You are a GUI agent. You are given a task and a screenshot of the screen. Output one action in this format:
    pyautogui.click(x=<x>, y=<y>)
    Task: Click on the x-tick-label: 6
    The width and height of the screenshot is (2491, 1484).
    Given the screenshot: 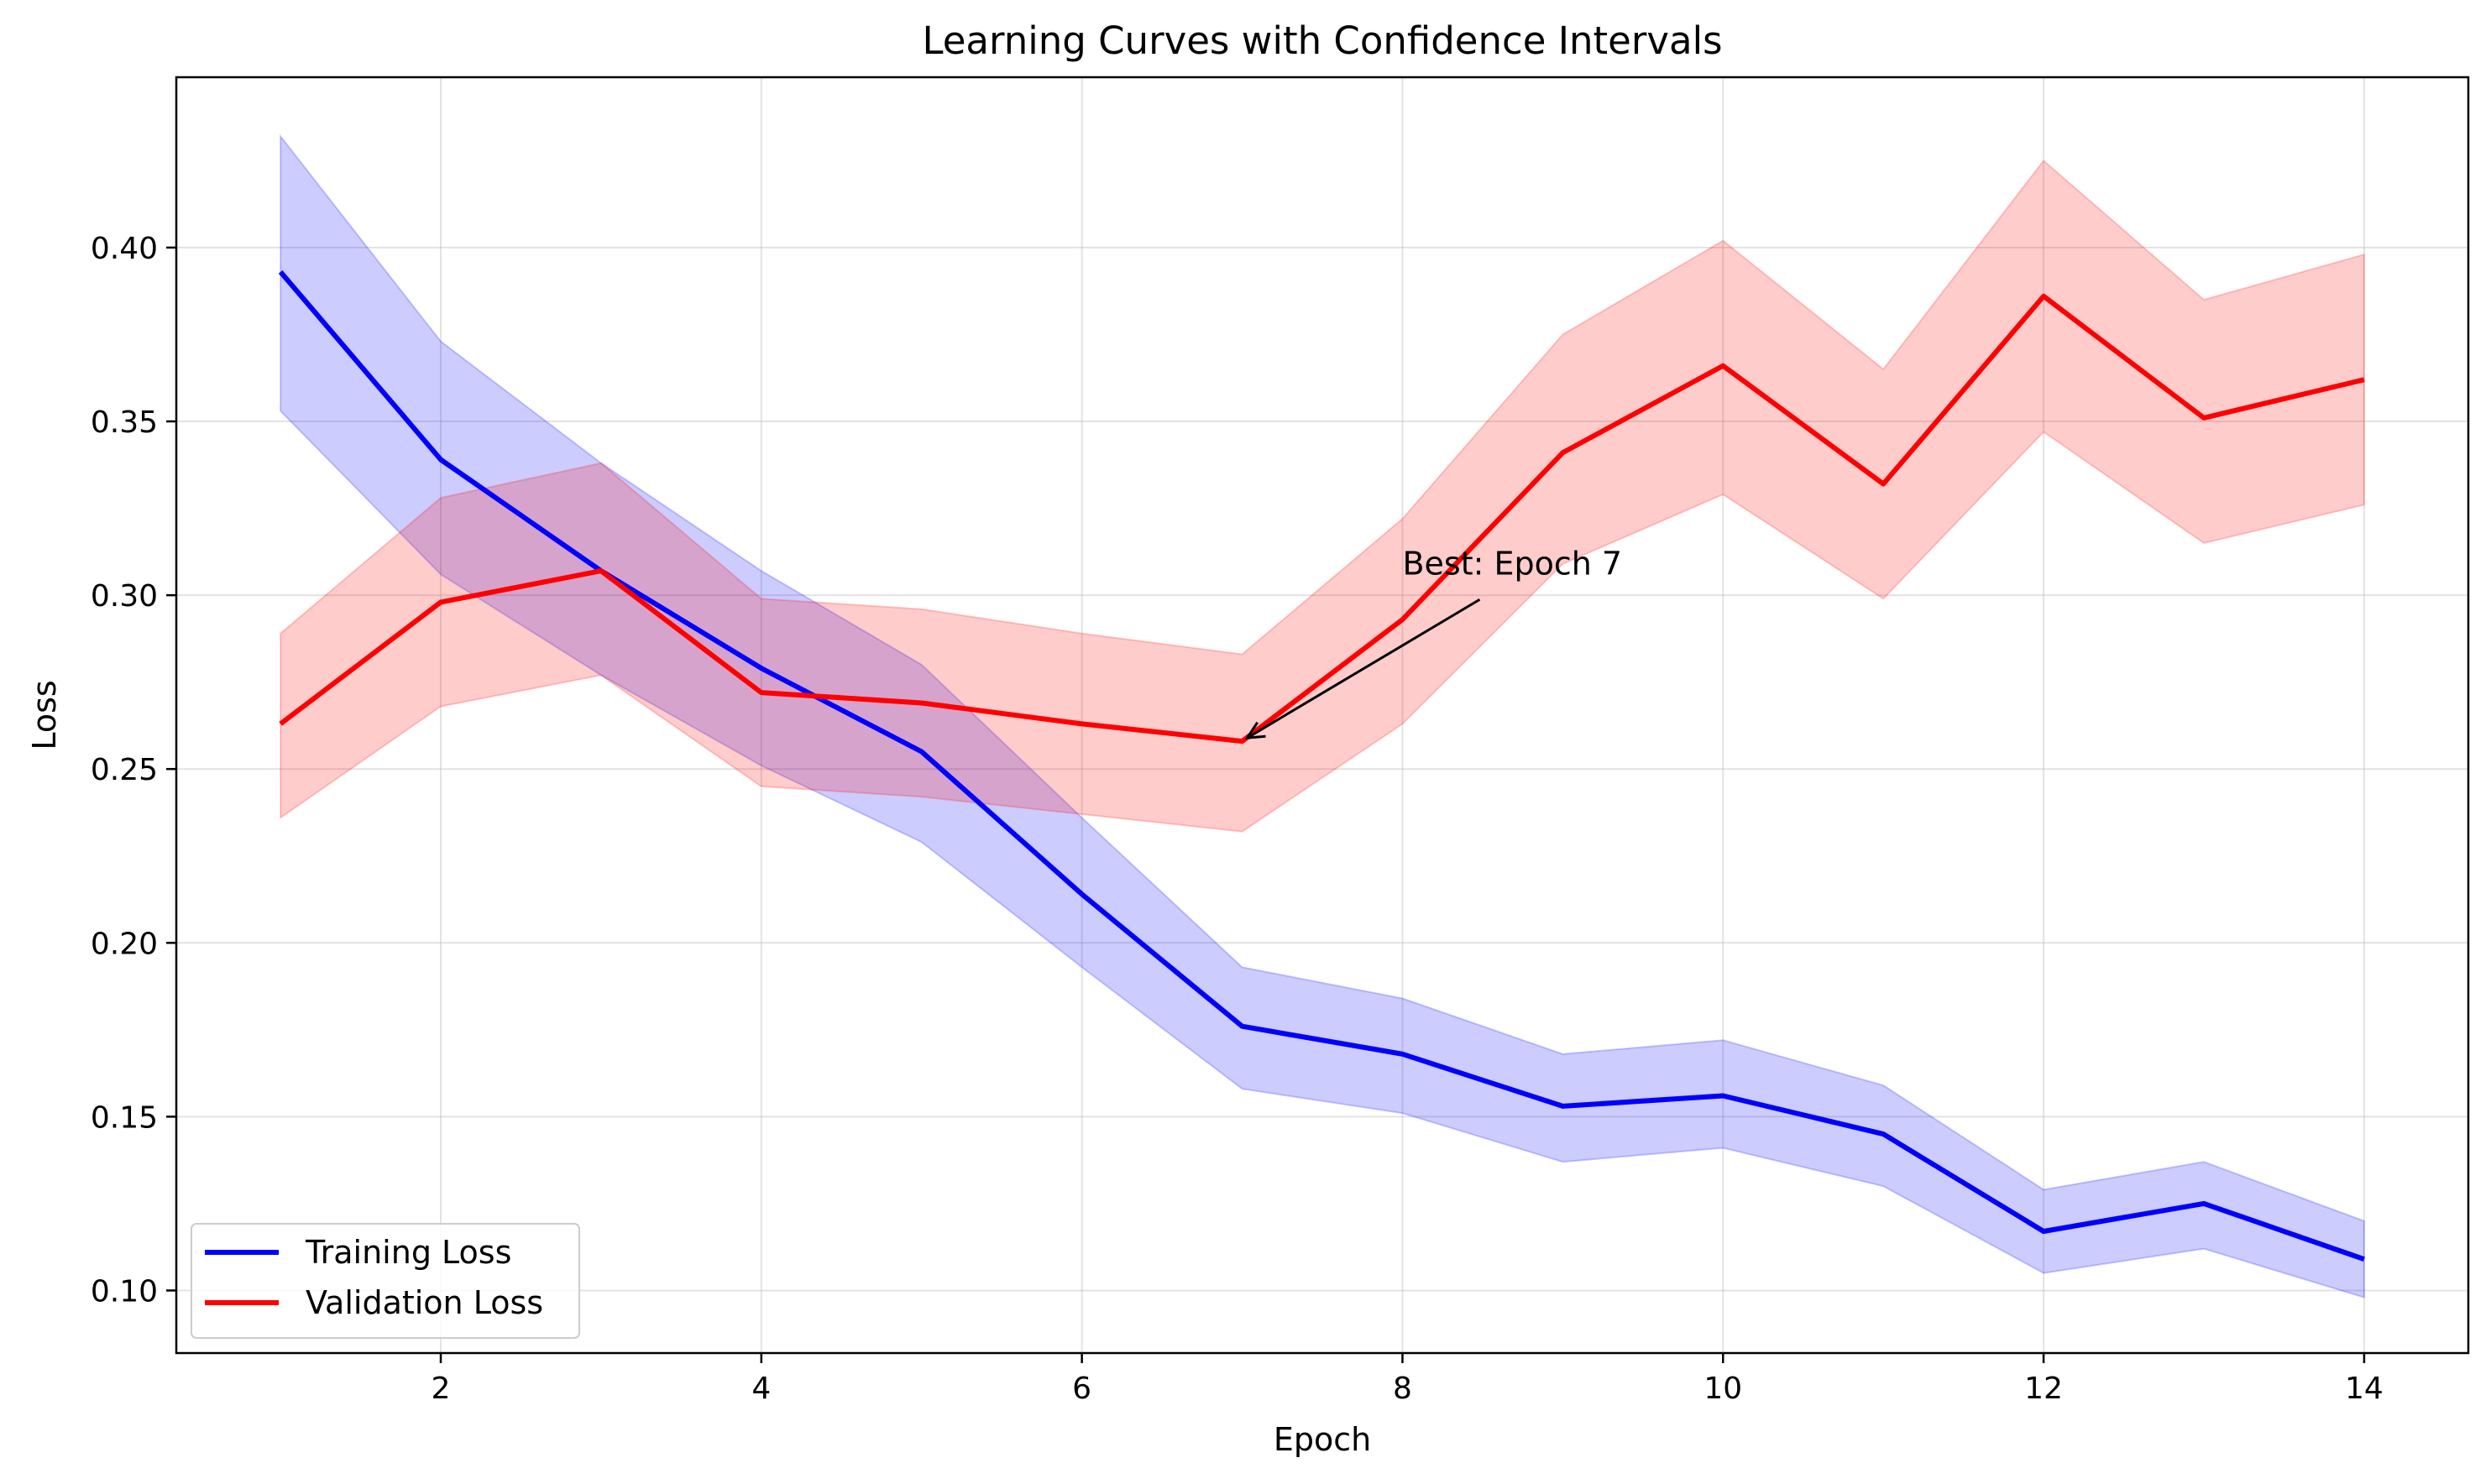 What is the action you would take?
    pyautogui.click(x=1082, y=1389)
    